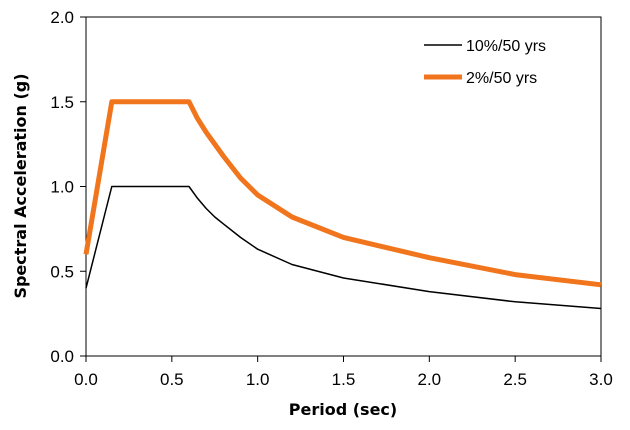 This screenshot has height=430, width=630. Describe the element at coordinates (62, 271) in the screenshot. I see `y-tick-label: 0.5` at that location.